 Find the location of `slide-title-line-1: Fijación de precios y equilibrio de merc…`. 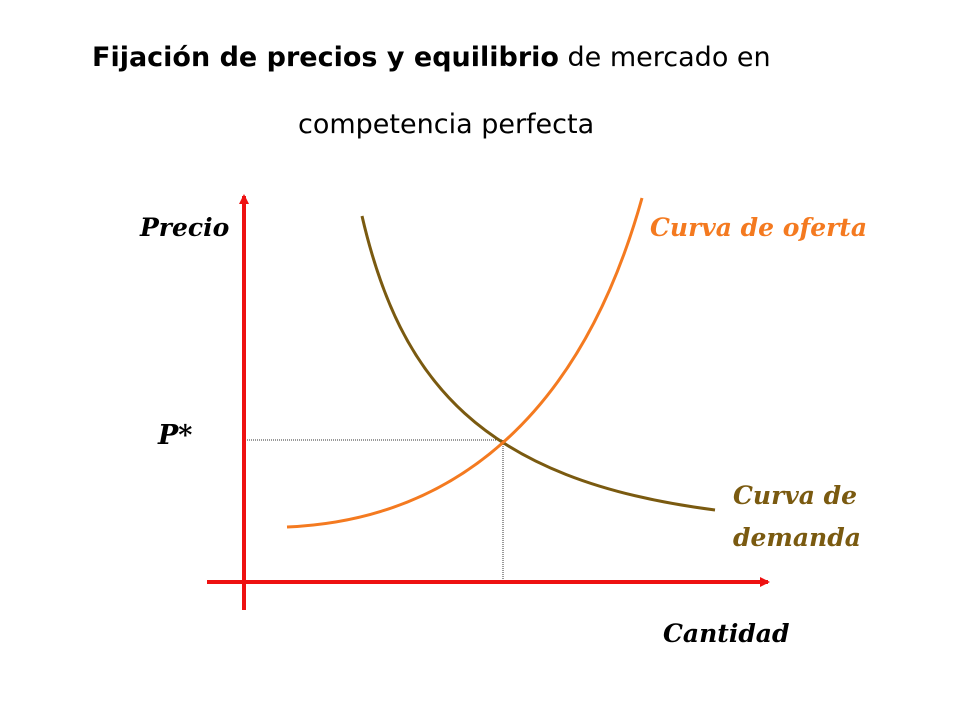

slide-title-line-1: Fijación de precios y equilibrio de merc… is located at coordinates (431, 57).